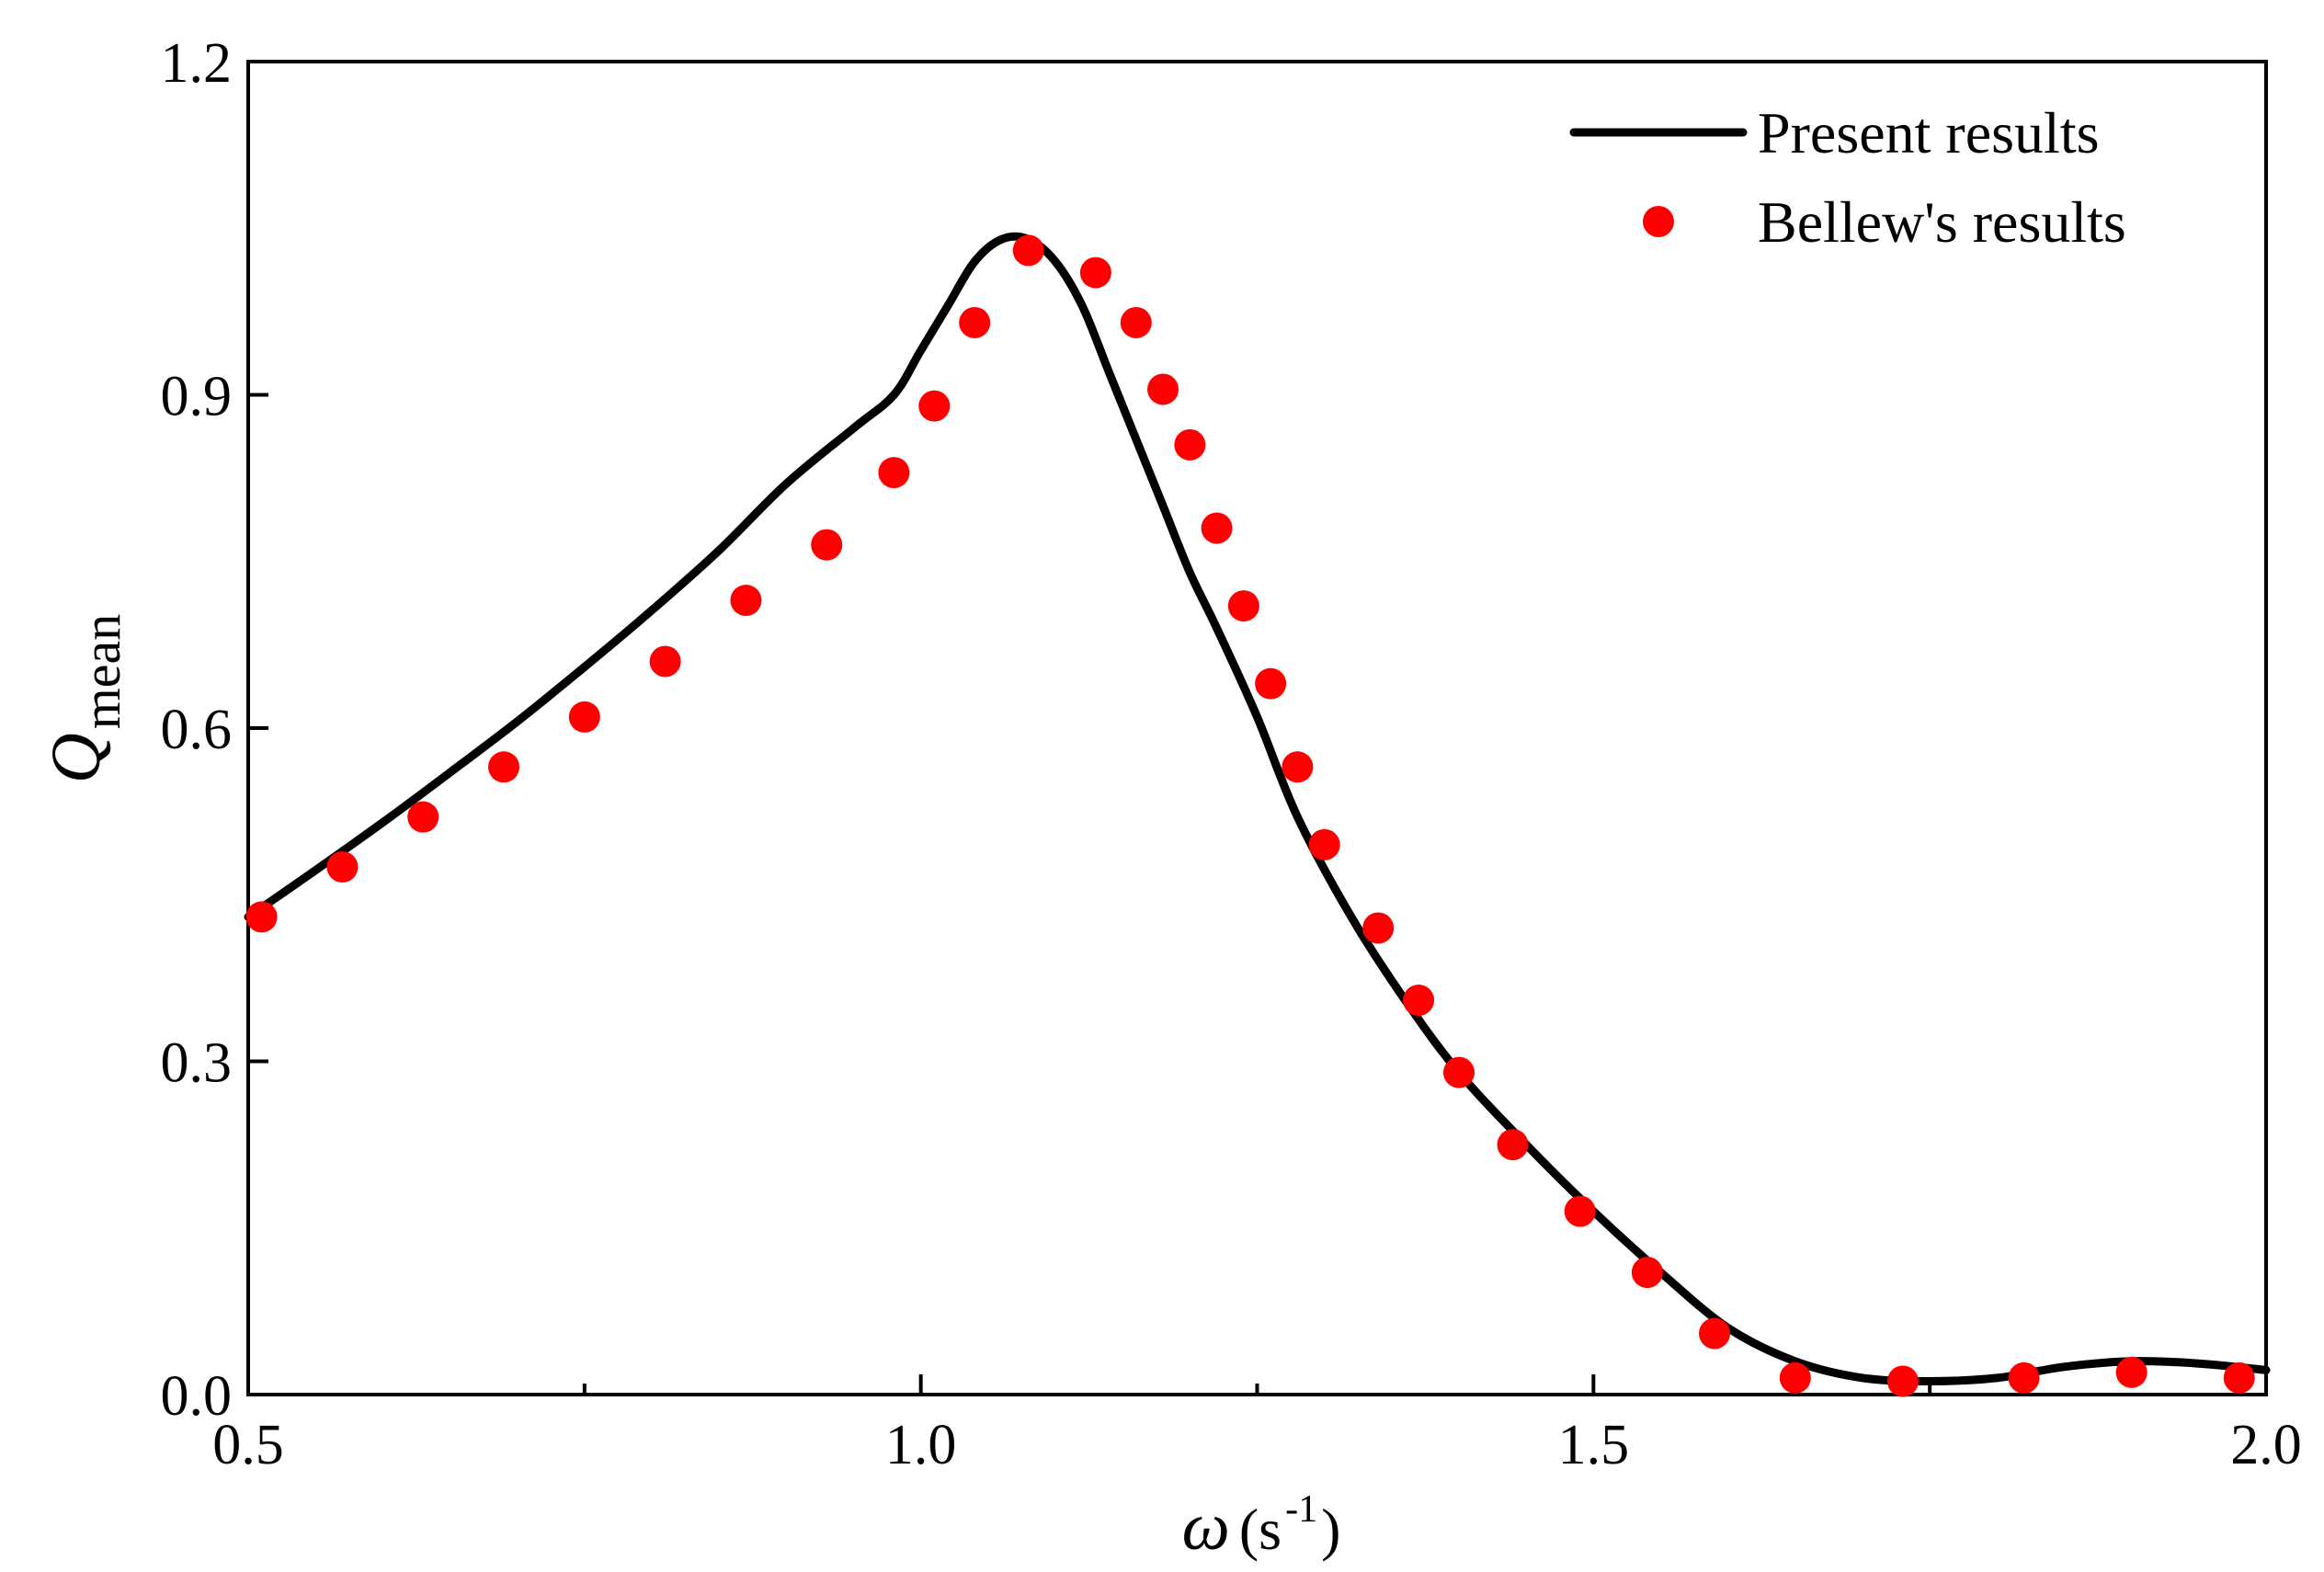 The image size is (2324, 1572). I want to click on x-tick-label: 1.5, so click(1594, 1445).